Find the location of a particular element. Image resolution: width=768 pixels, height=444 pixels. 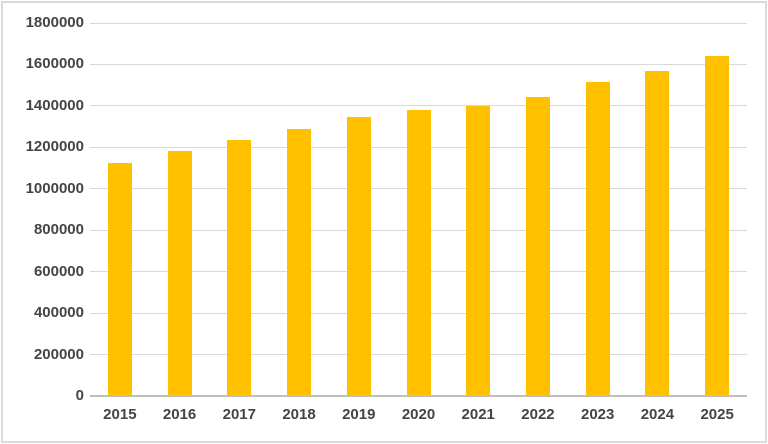

bar-2019 is located at coordinates (358, 256).